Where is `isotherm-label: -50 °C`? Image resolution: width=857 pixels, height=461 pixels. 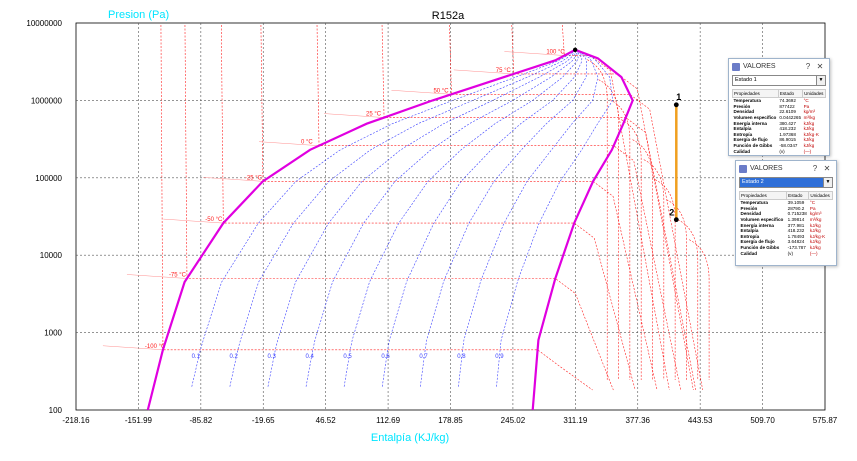
isotherm-label: -50 °C is located at coordinates (214, 220).